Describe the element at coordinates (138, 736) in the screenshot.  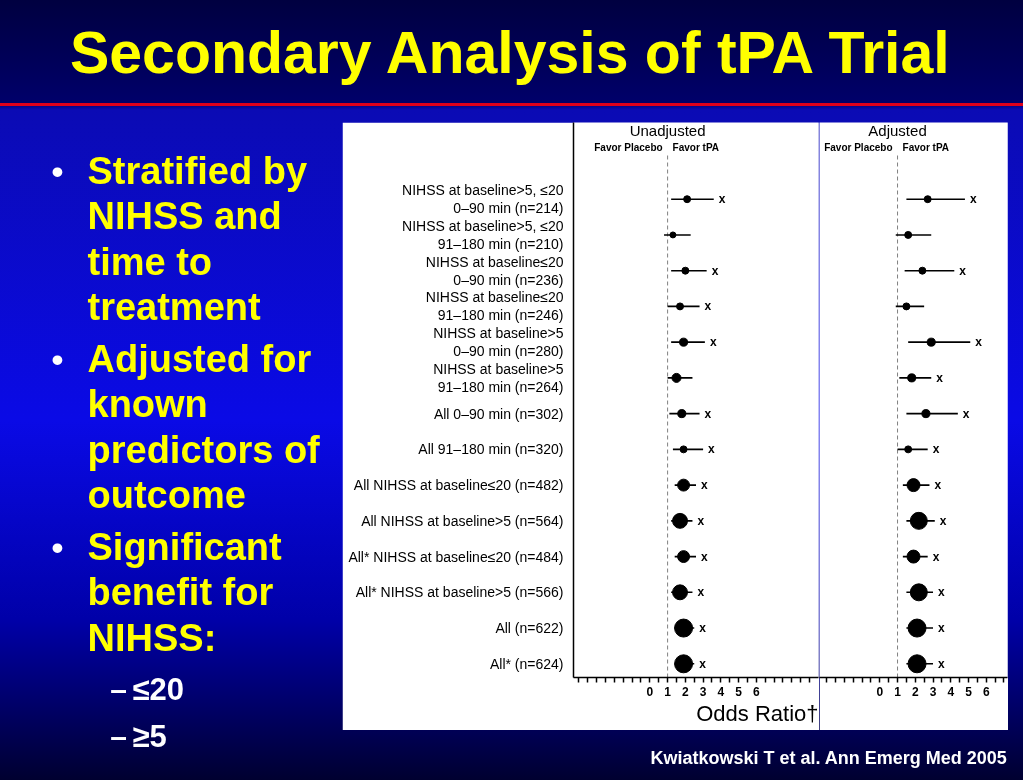
I see `text: – ≥5` at that location.